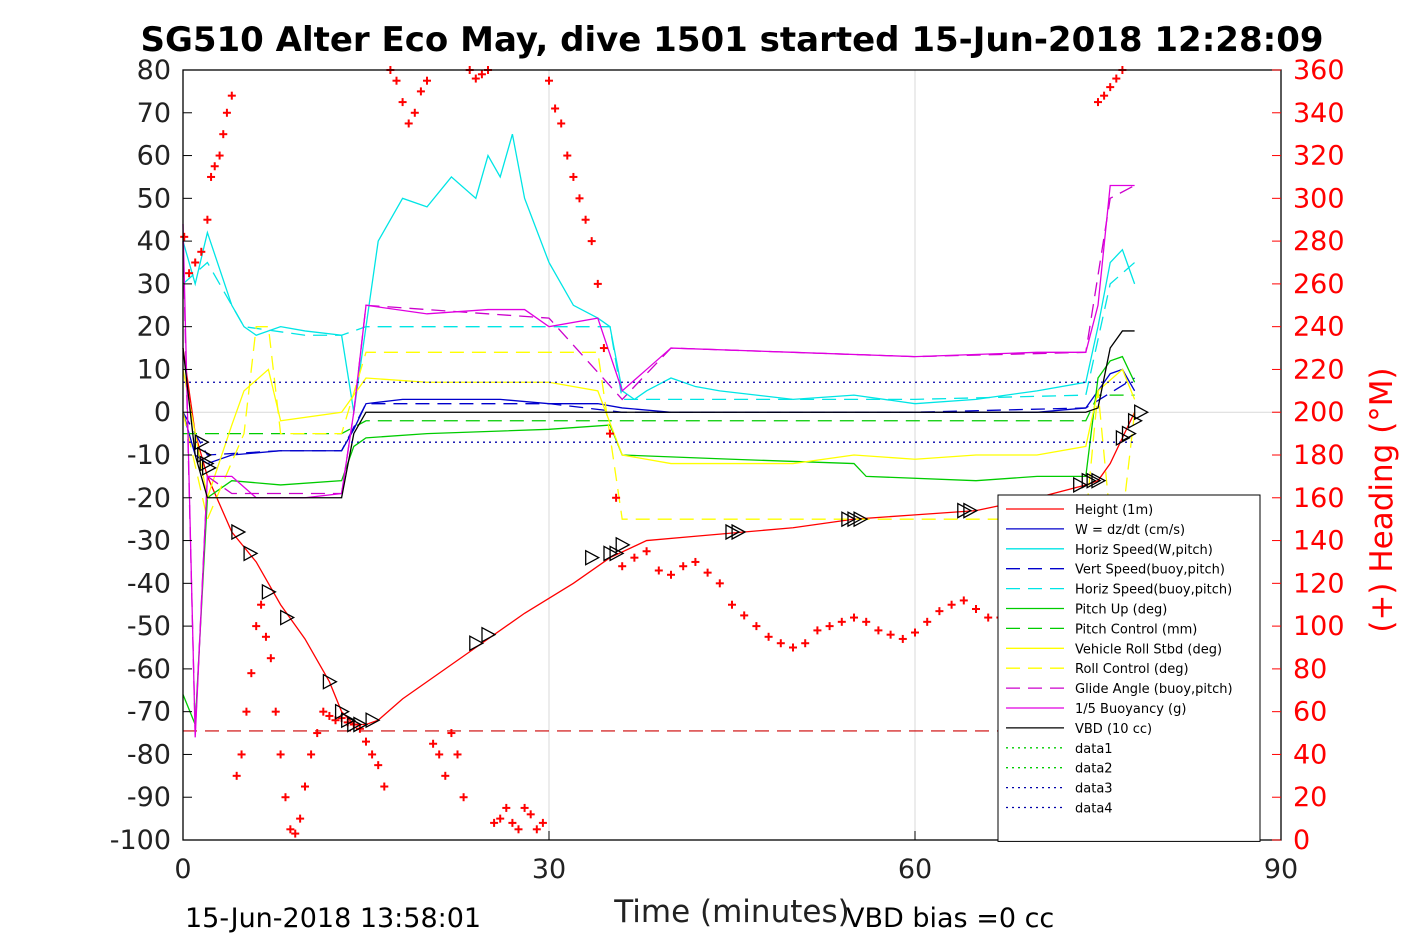 The width and height of the screenshot is (1417, 945). What do you see at coordinates (149, 541) in the screenshot?
I see `left-tick-label-11: -30` at bounding box center [149, 541].